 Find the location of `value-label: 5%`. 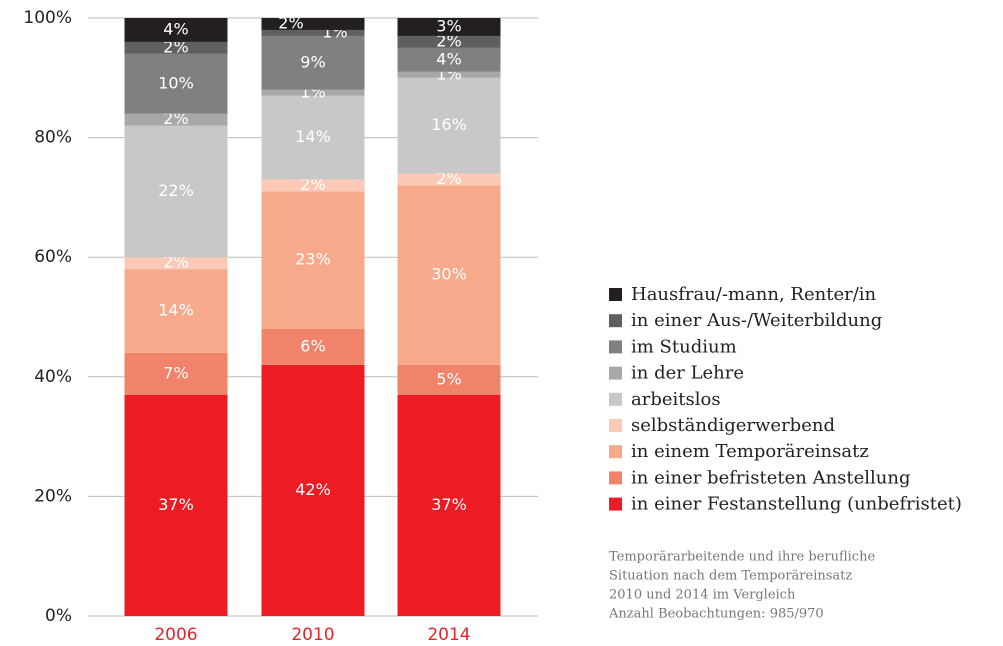

value-label: 5% is located at coordinates (448, 378).